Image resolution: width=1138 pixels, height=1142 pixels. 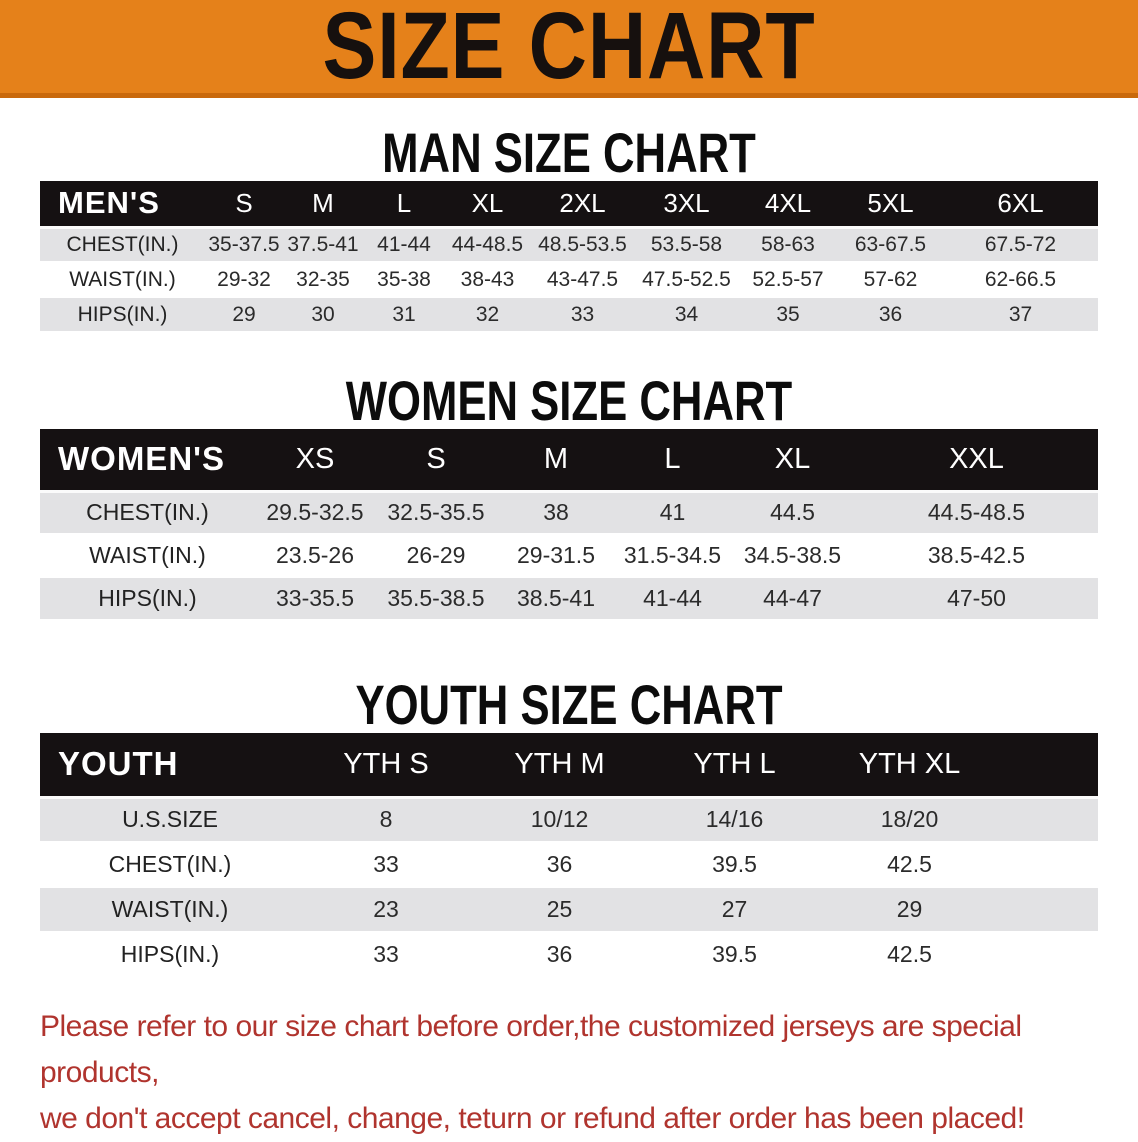 What do you see at coordinates (556, 556) in the screenshot?
I see `size-cell: 29-31.5` at bounding box center [556, 556].